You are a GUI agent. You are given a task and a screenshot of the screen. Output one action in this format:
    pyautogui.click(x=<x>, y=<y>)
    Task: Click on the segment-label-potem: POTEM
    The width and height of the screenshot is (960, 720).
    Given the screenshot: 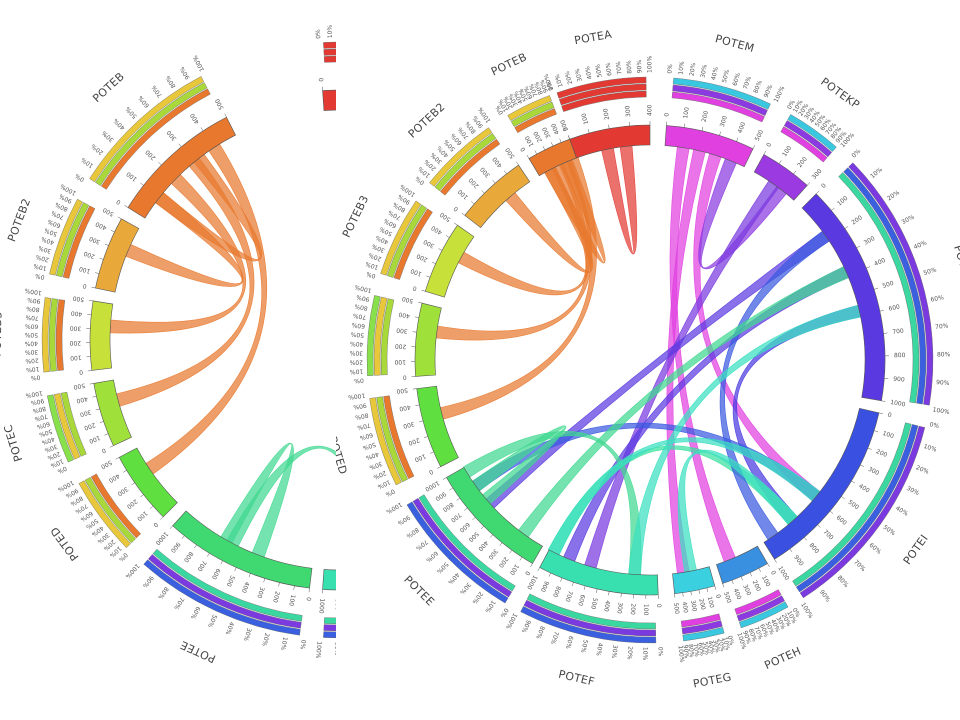 What is the action you would take?
    pyautogui.click(x=735, y=43)
    